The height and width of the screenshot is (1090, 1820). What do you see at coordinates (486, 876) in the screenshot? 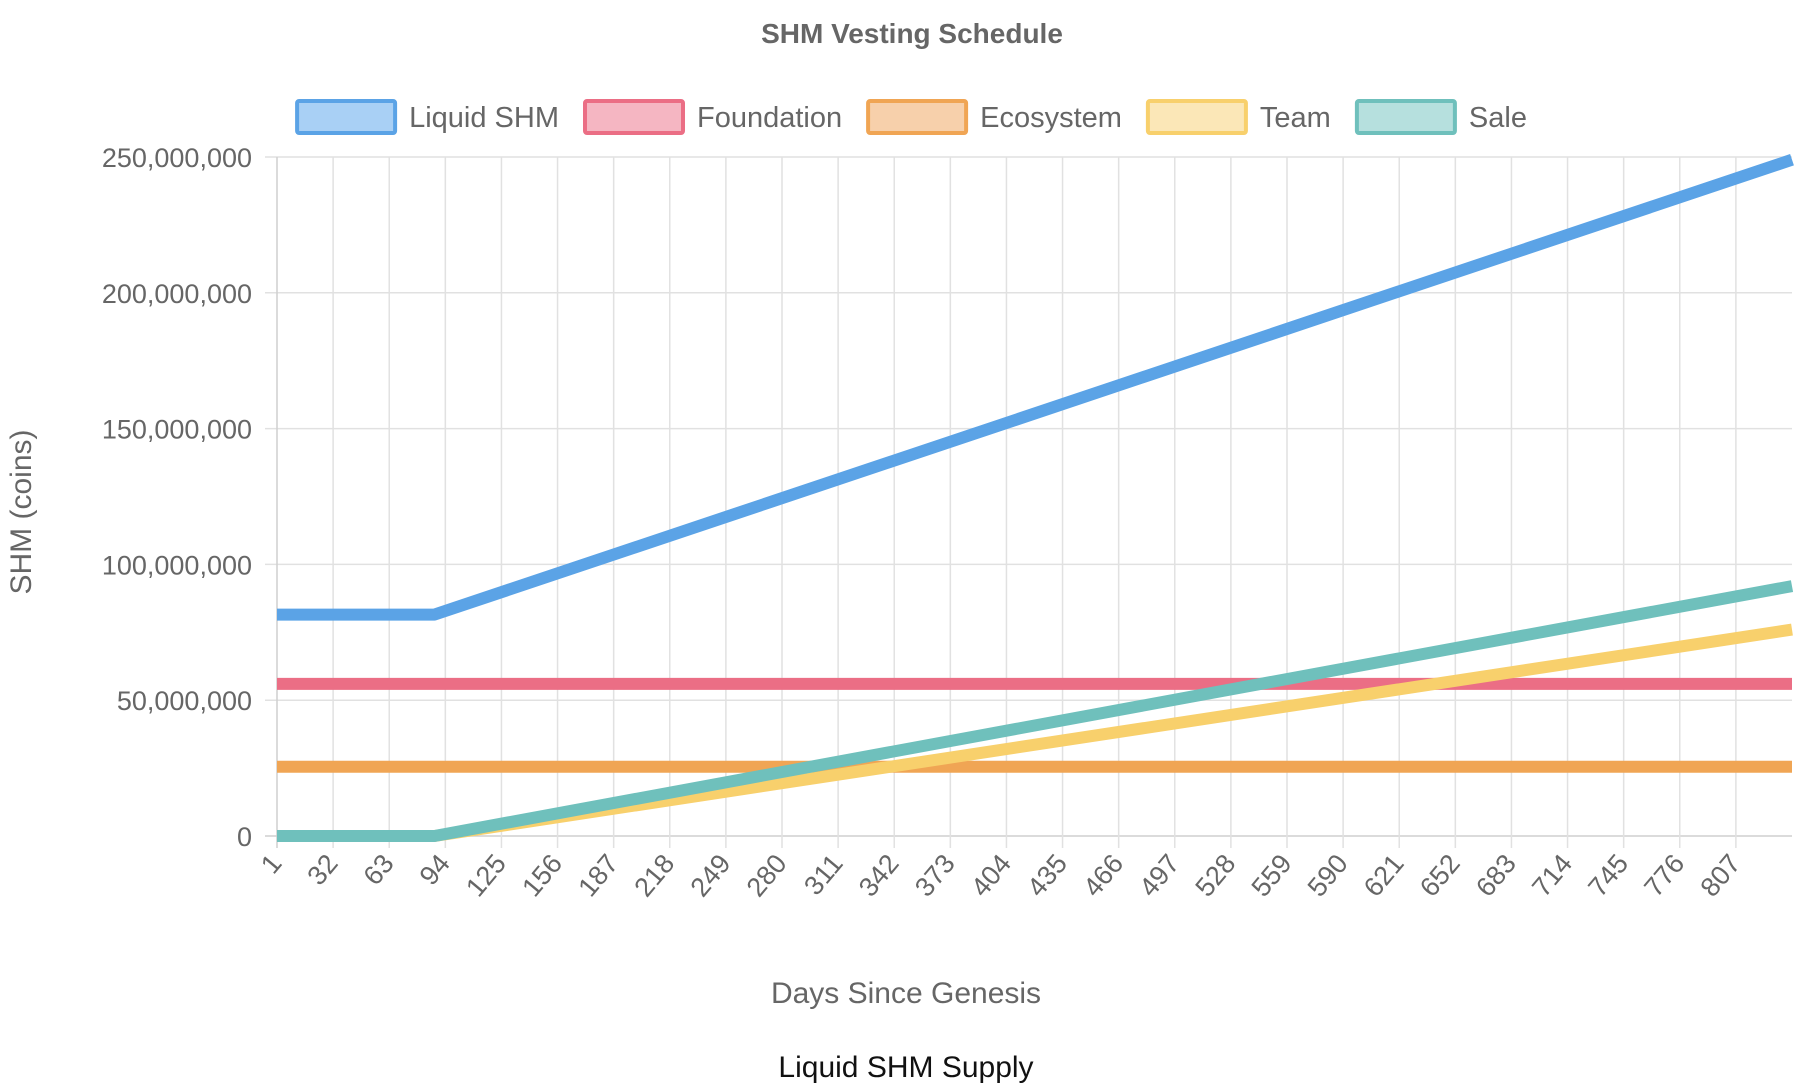
I see `x-tick-label: 125` at bounding box center [486, 876].